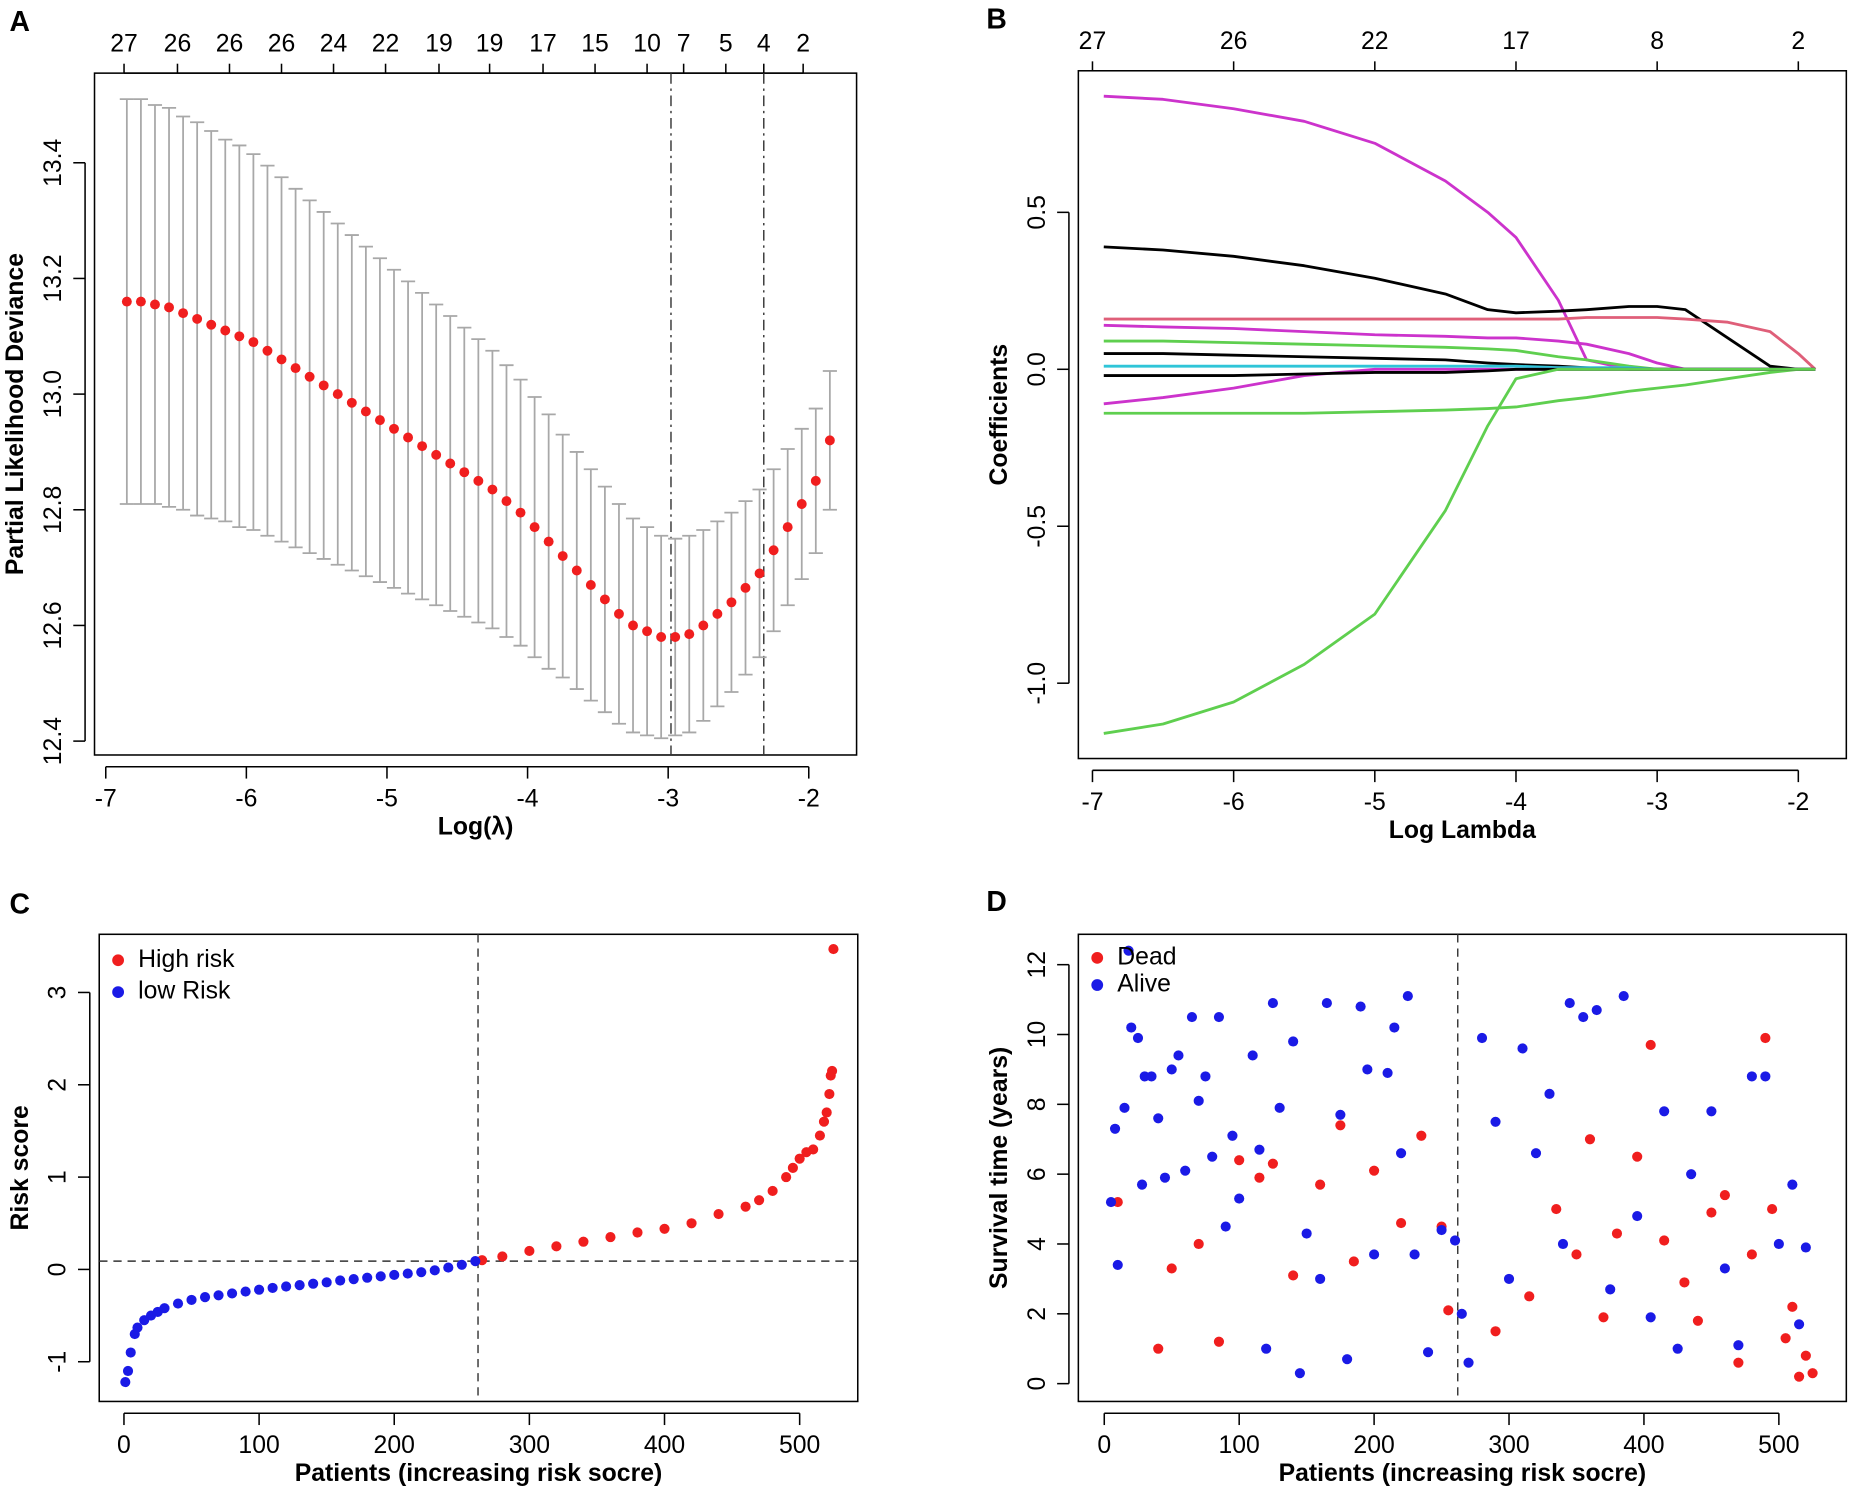  Describe the element at coordinates (20, 21) in the screenshot. I see `panel-letter: A` at that location.